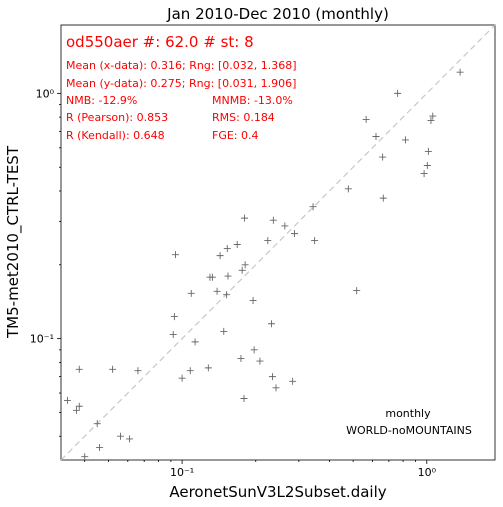 This screenshot has width=503, height=507. Describe the element at coordinates (277, 14) in the screenshot. I see `chart-title: Jan 2010-Dec 2010 (monthly)` at that location.